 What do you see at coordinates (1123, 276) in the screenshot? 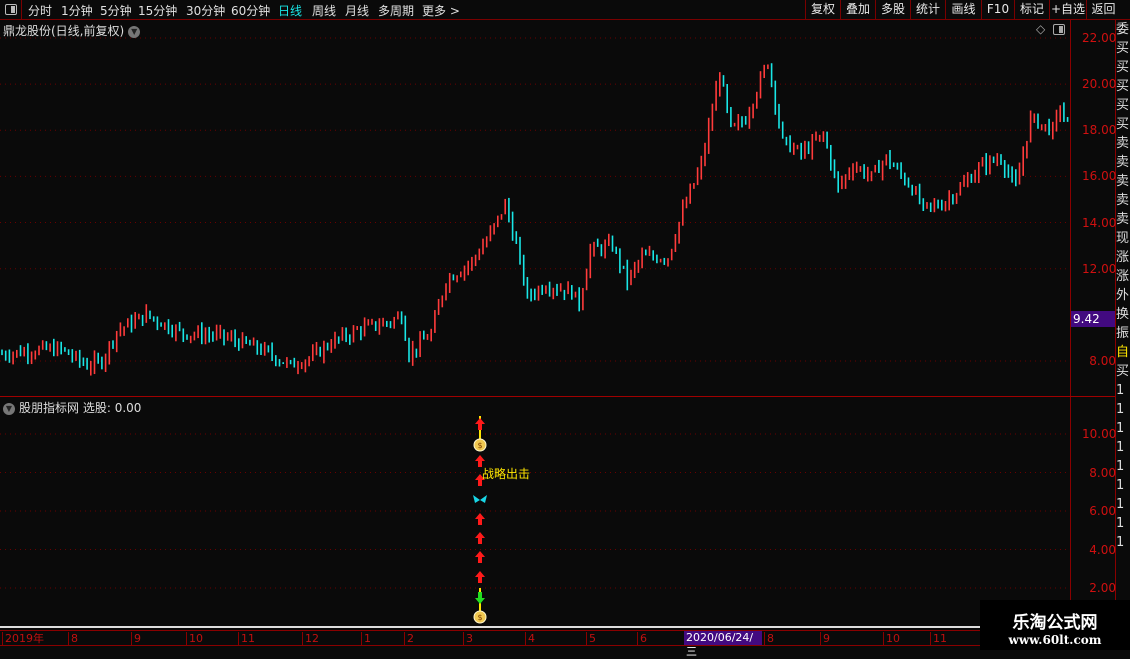
I see `side-panel-label: 涨` at bounding box center [1123, 276].